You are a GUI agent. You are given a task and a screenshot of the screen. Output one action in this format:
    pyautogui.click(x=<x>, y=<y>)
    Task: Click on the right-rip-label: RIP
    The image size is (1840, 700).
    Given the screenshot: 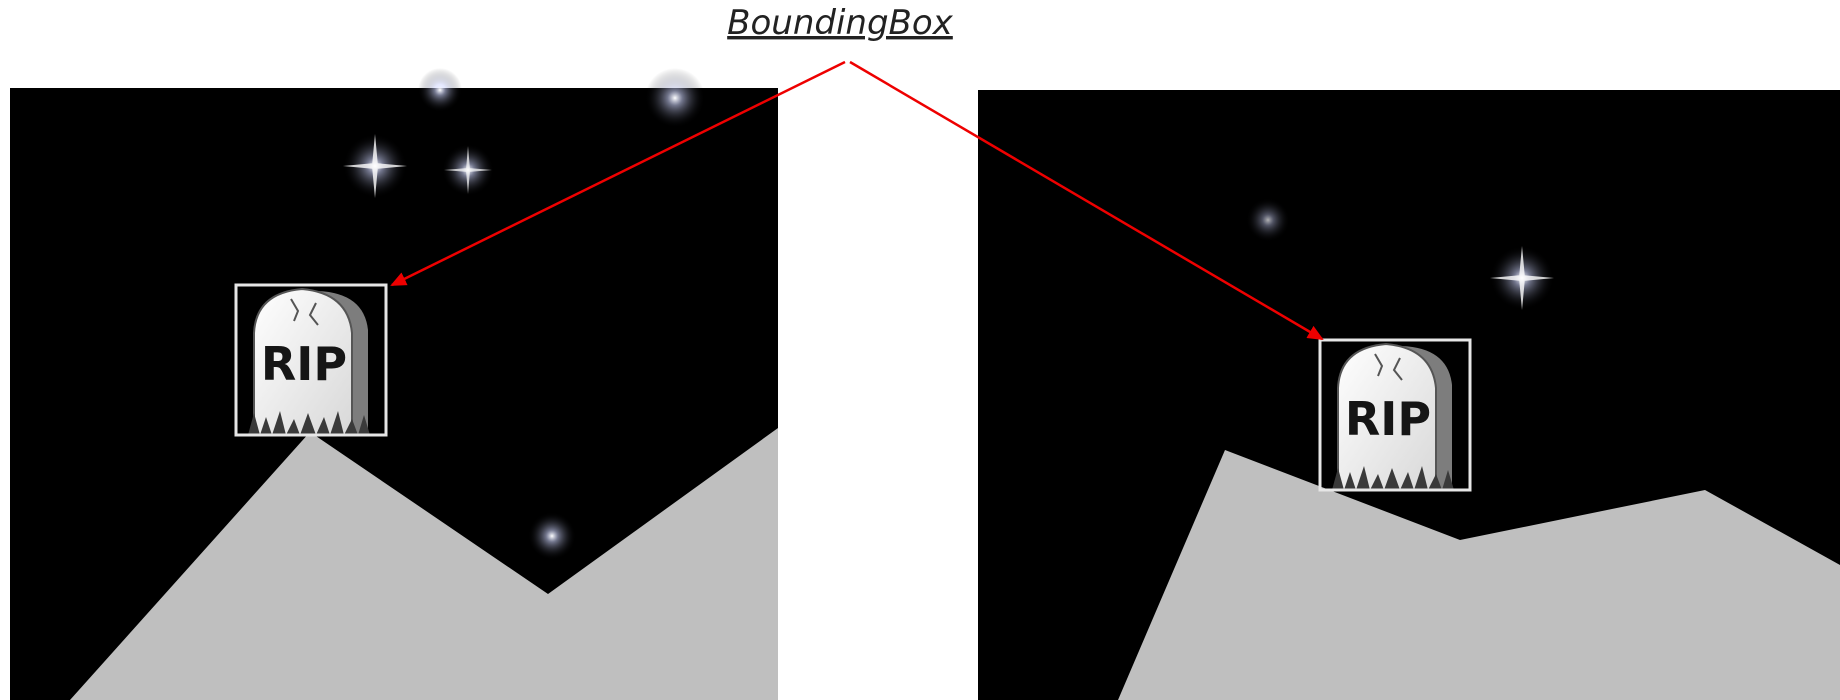 What is the action you would take?
    pyautogui.click(x=1388, y=419)
    